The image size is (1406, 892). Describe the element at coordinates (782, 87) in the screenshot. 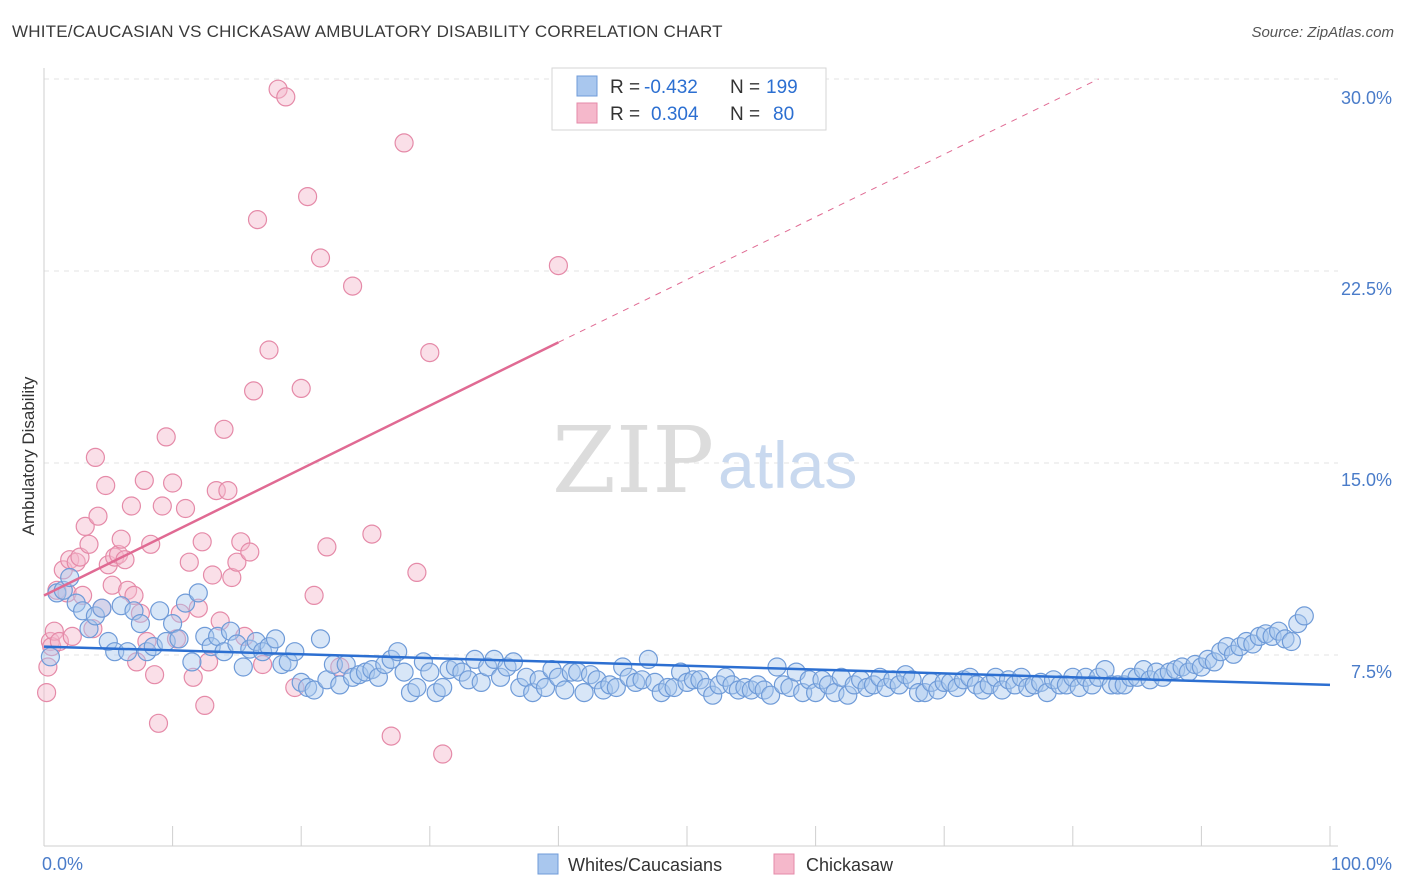

I see `legend-n-value-blue: 199` at that location.